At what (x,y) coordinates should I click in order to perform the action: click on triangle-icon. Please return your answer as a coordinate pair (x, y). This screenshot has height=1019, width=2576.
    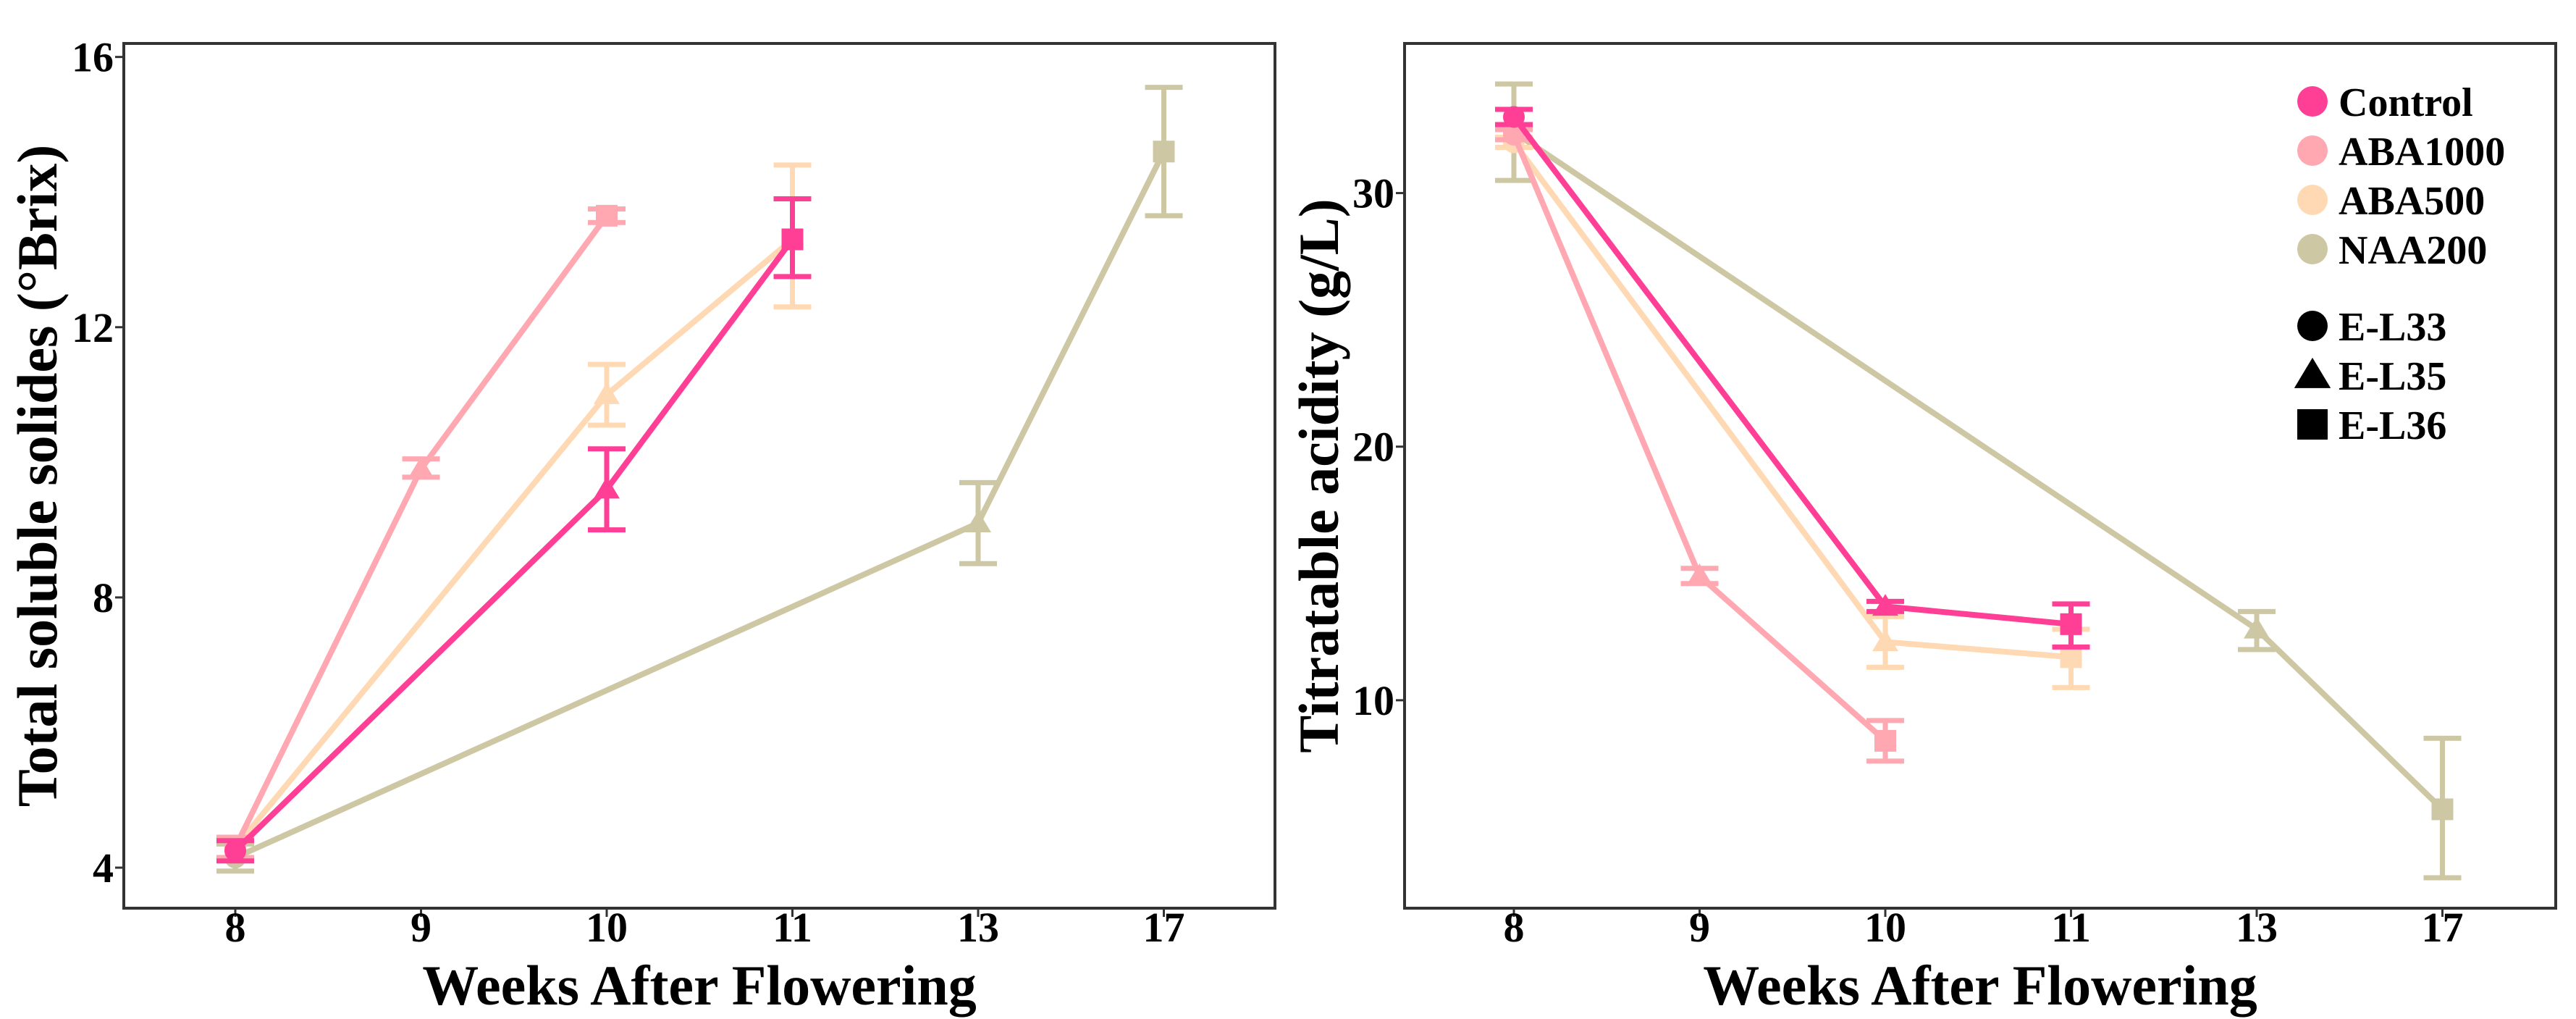
    Looking at the image, I should click on (2312, 372).